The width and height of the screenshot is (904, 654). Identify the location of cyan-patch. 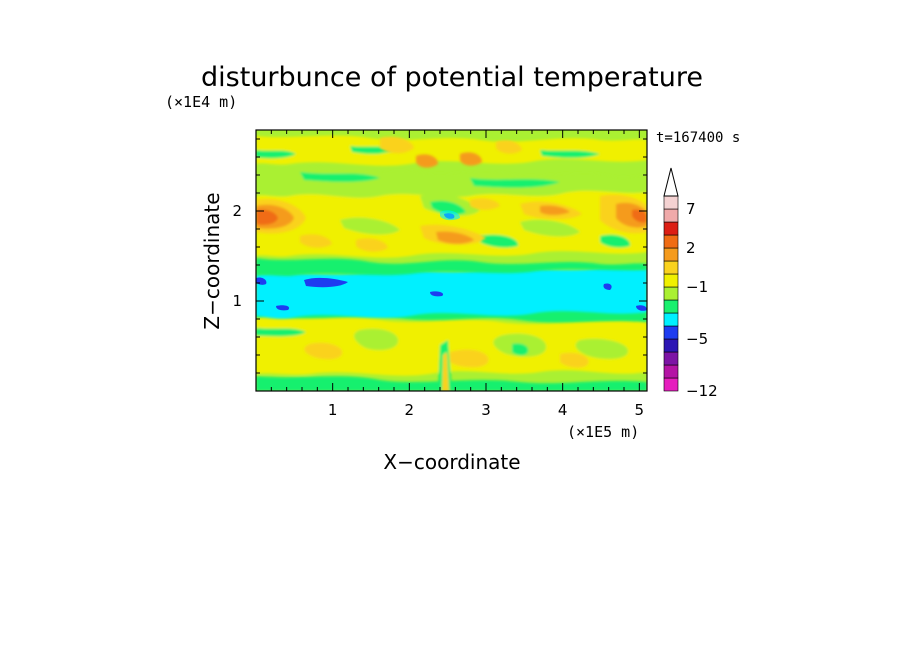
(450, 215).